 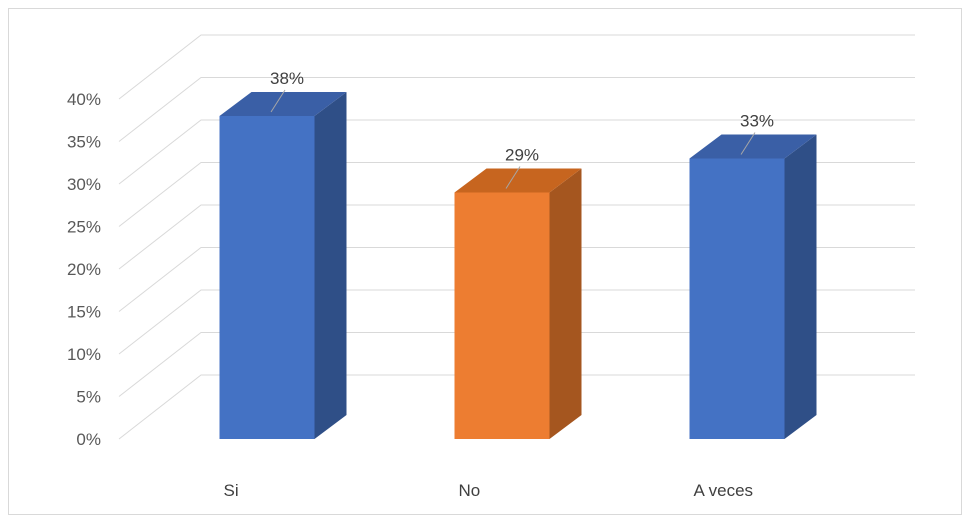 I want to click on y-tick-label: 0%, so click(x=88, y=439).